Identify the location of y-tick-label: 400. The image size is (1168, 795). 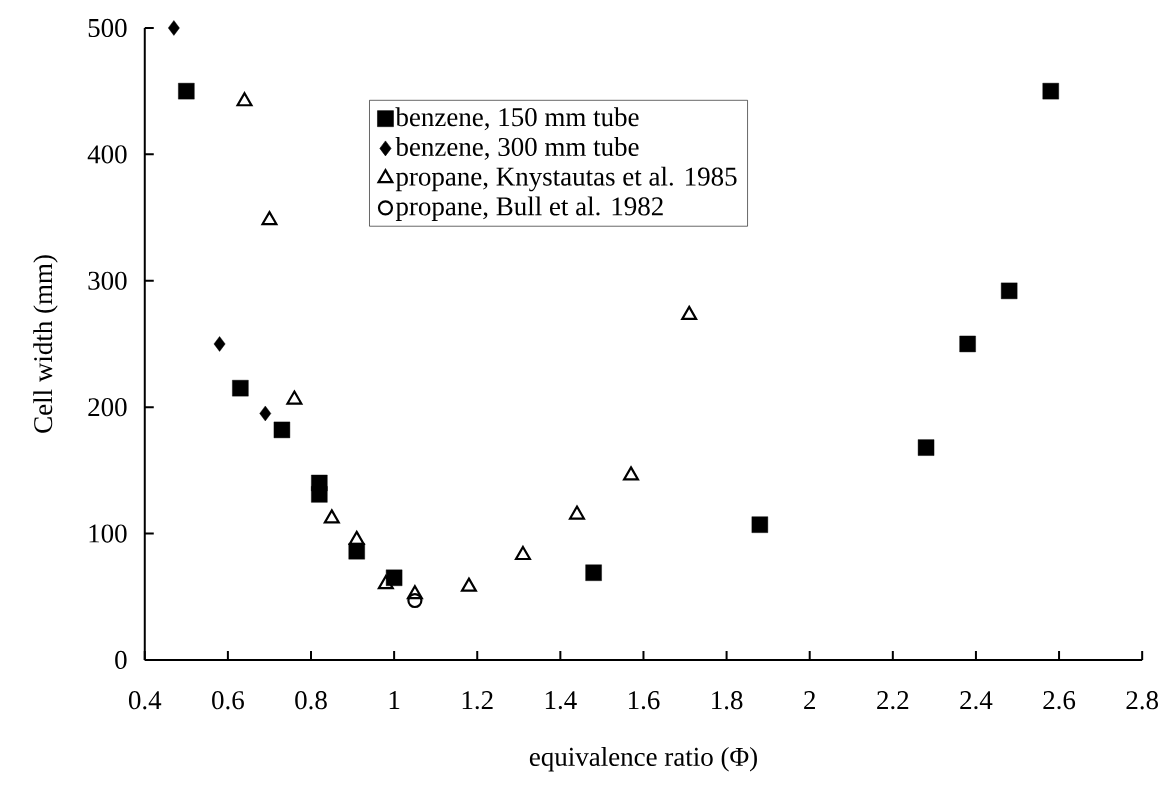
(107, 154).